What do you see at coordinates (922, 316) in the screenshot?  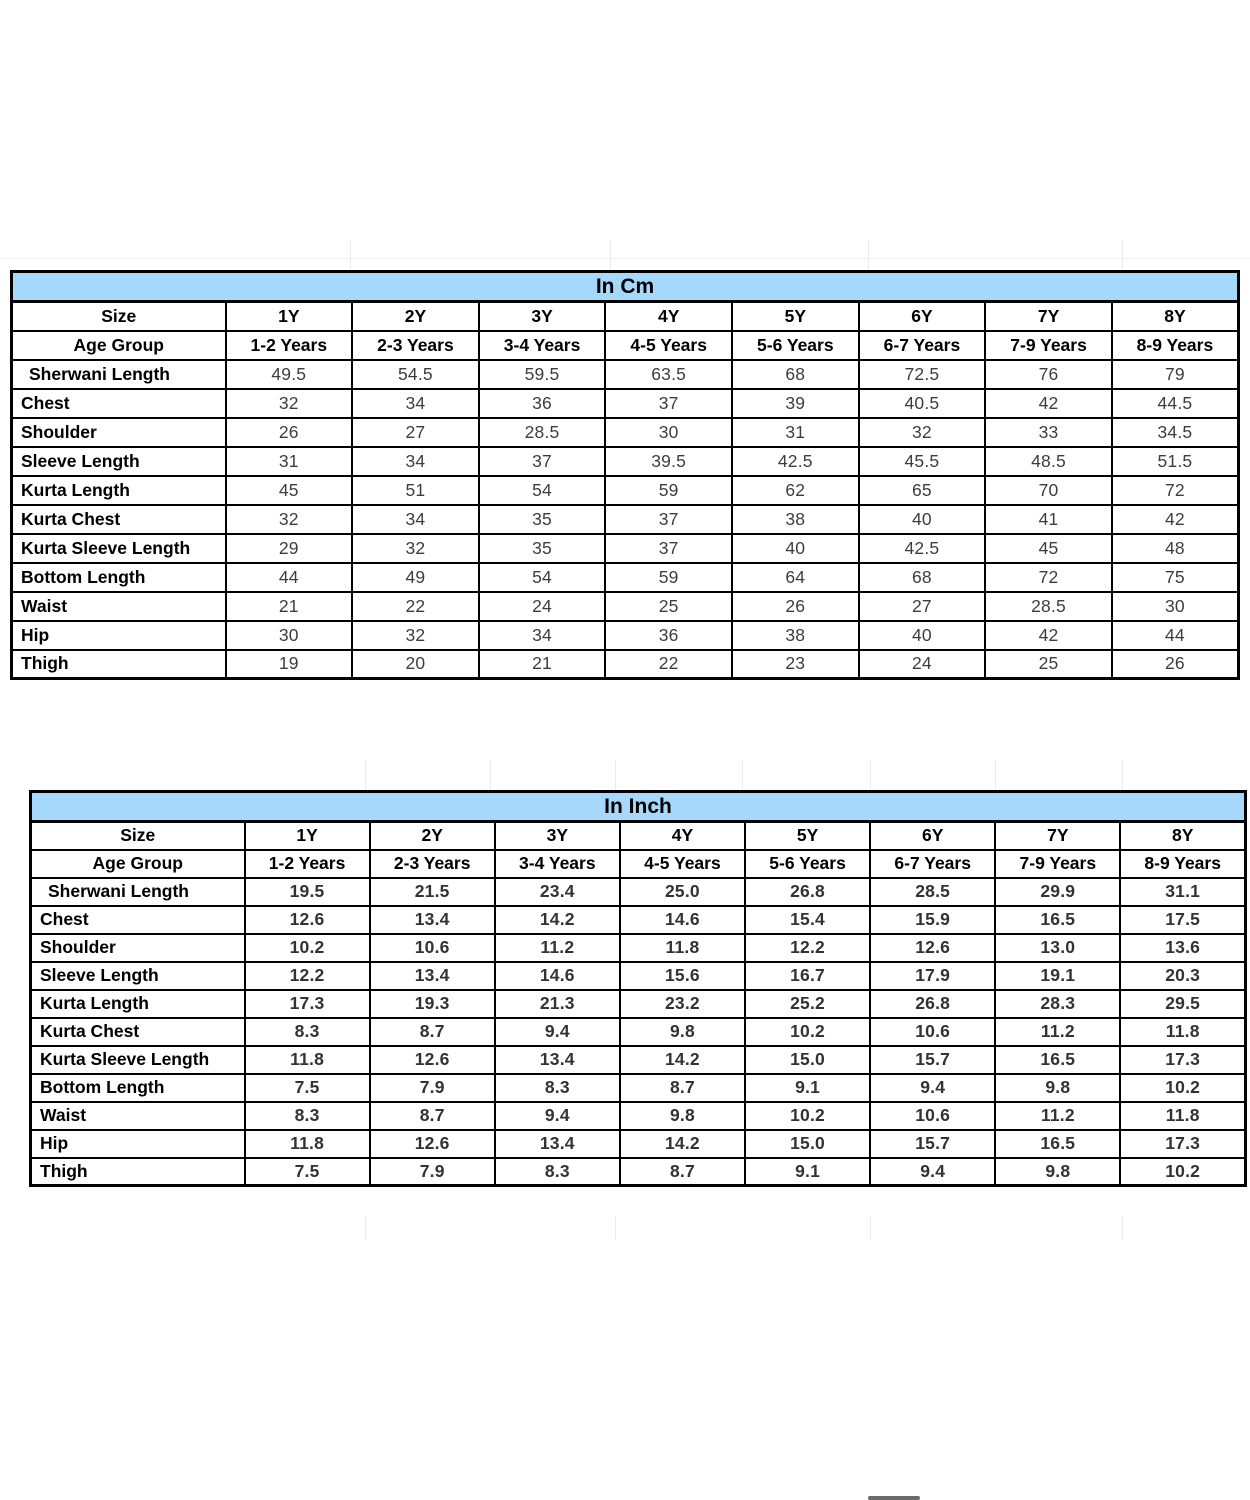 I see `size-column-header: 6Y` at bounding box center [922, 316].